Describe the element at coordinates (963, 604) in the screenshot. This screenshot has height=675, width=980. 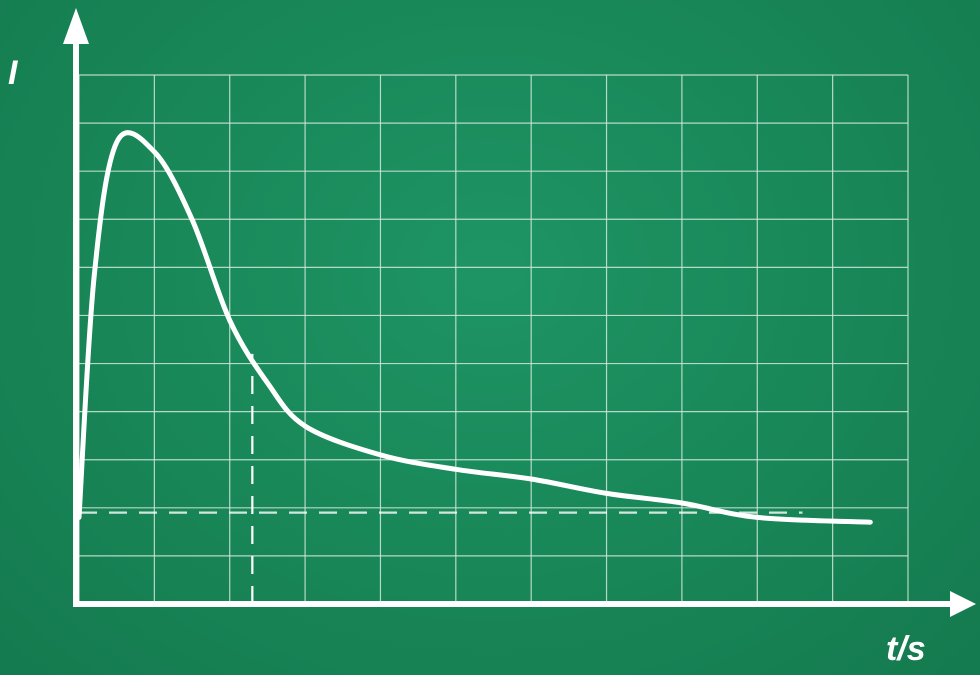
I see `x-axis-arrow` at that location.